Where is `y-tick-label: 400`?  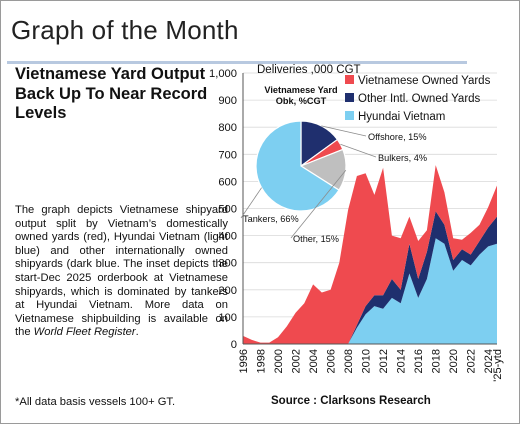 y-tick-label: 400 is located at coordinates (227, 237).